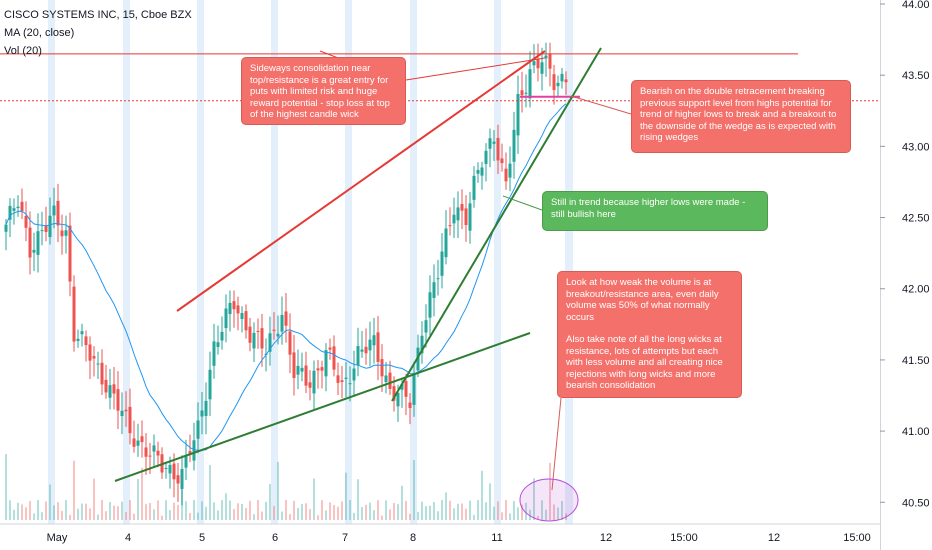  Describe the element at coordinates (522, 203) in the screenshot. I see `connector-trend` at that location.